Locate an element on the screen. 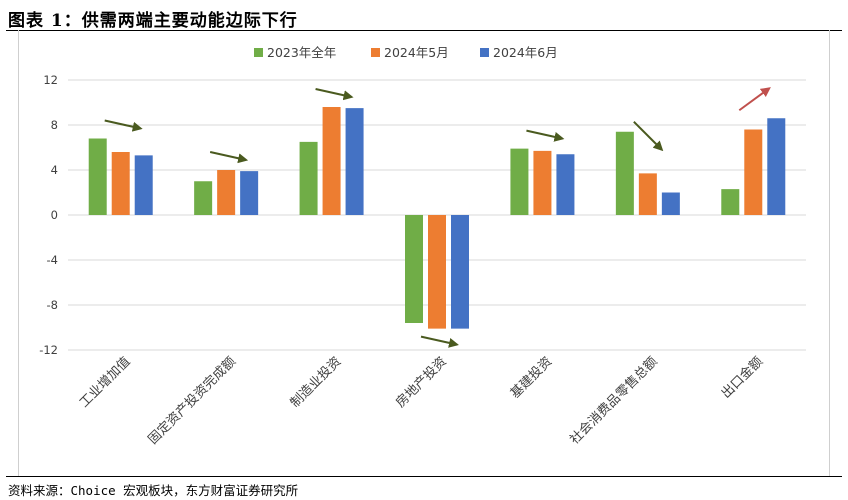 This screenshot has width=848, height=500. x-category-label: 工业增加值 is located at coordinates (104, 382).